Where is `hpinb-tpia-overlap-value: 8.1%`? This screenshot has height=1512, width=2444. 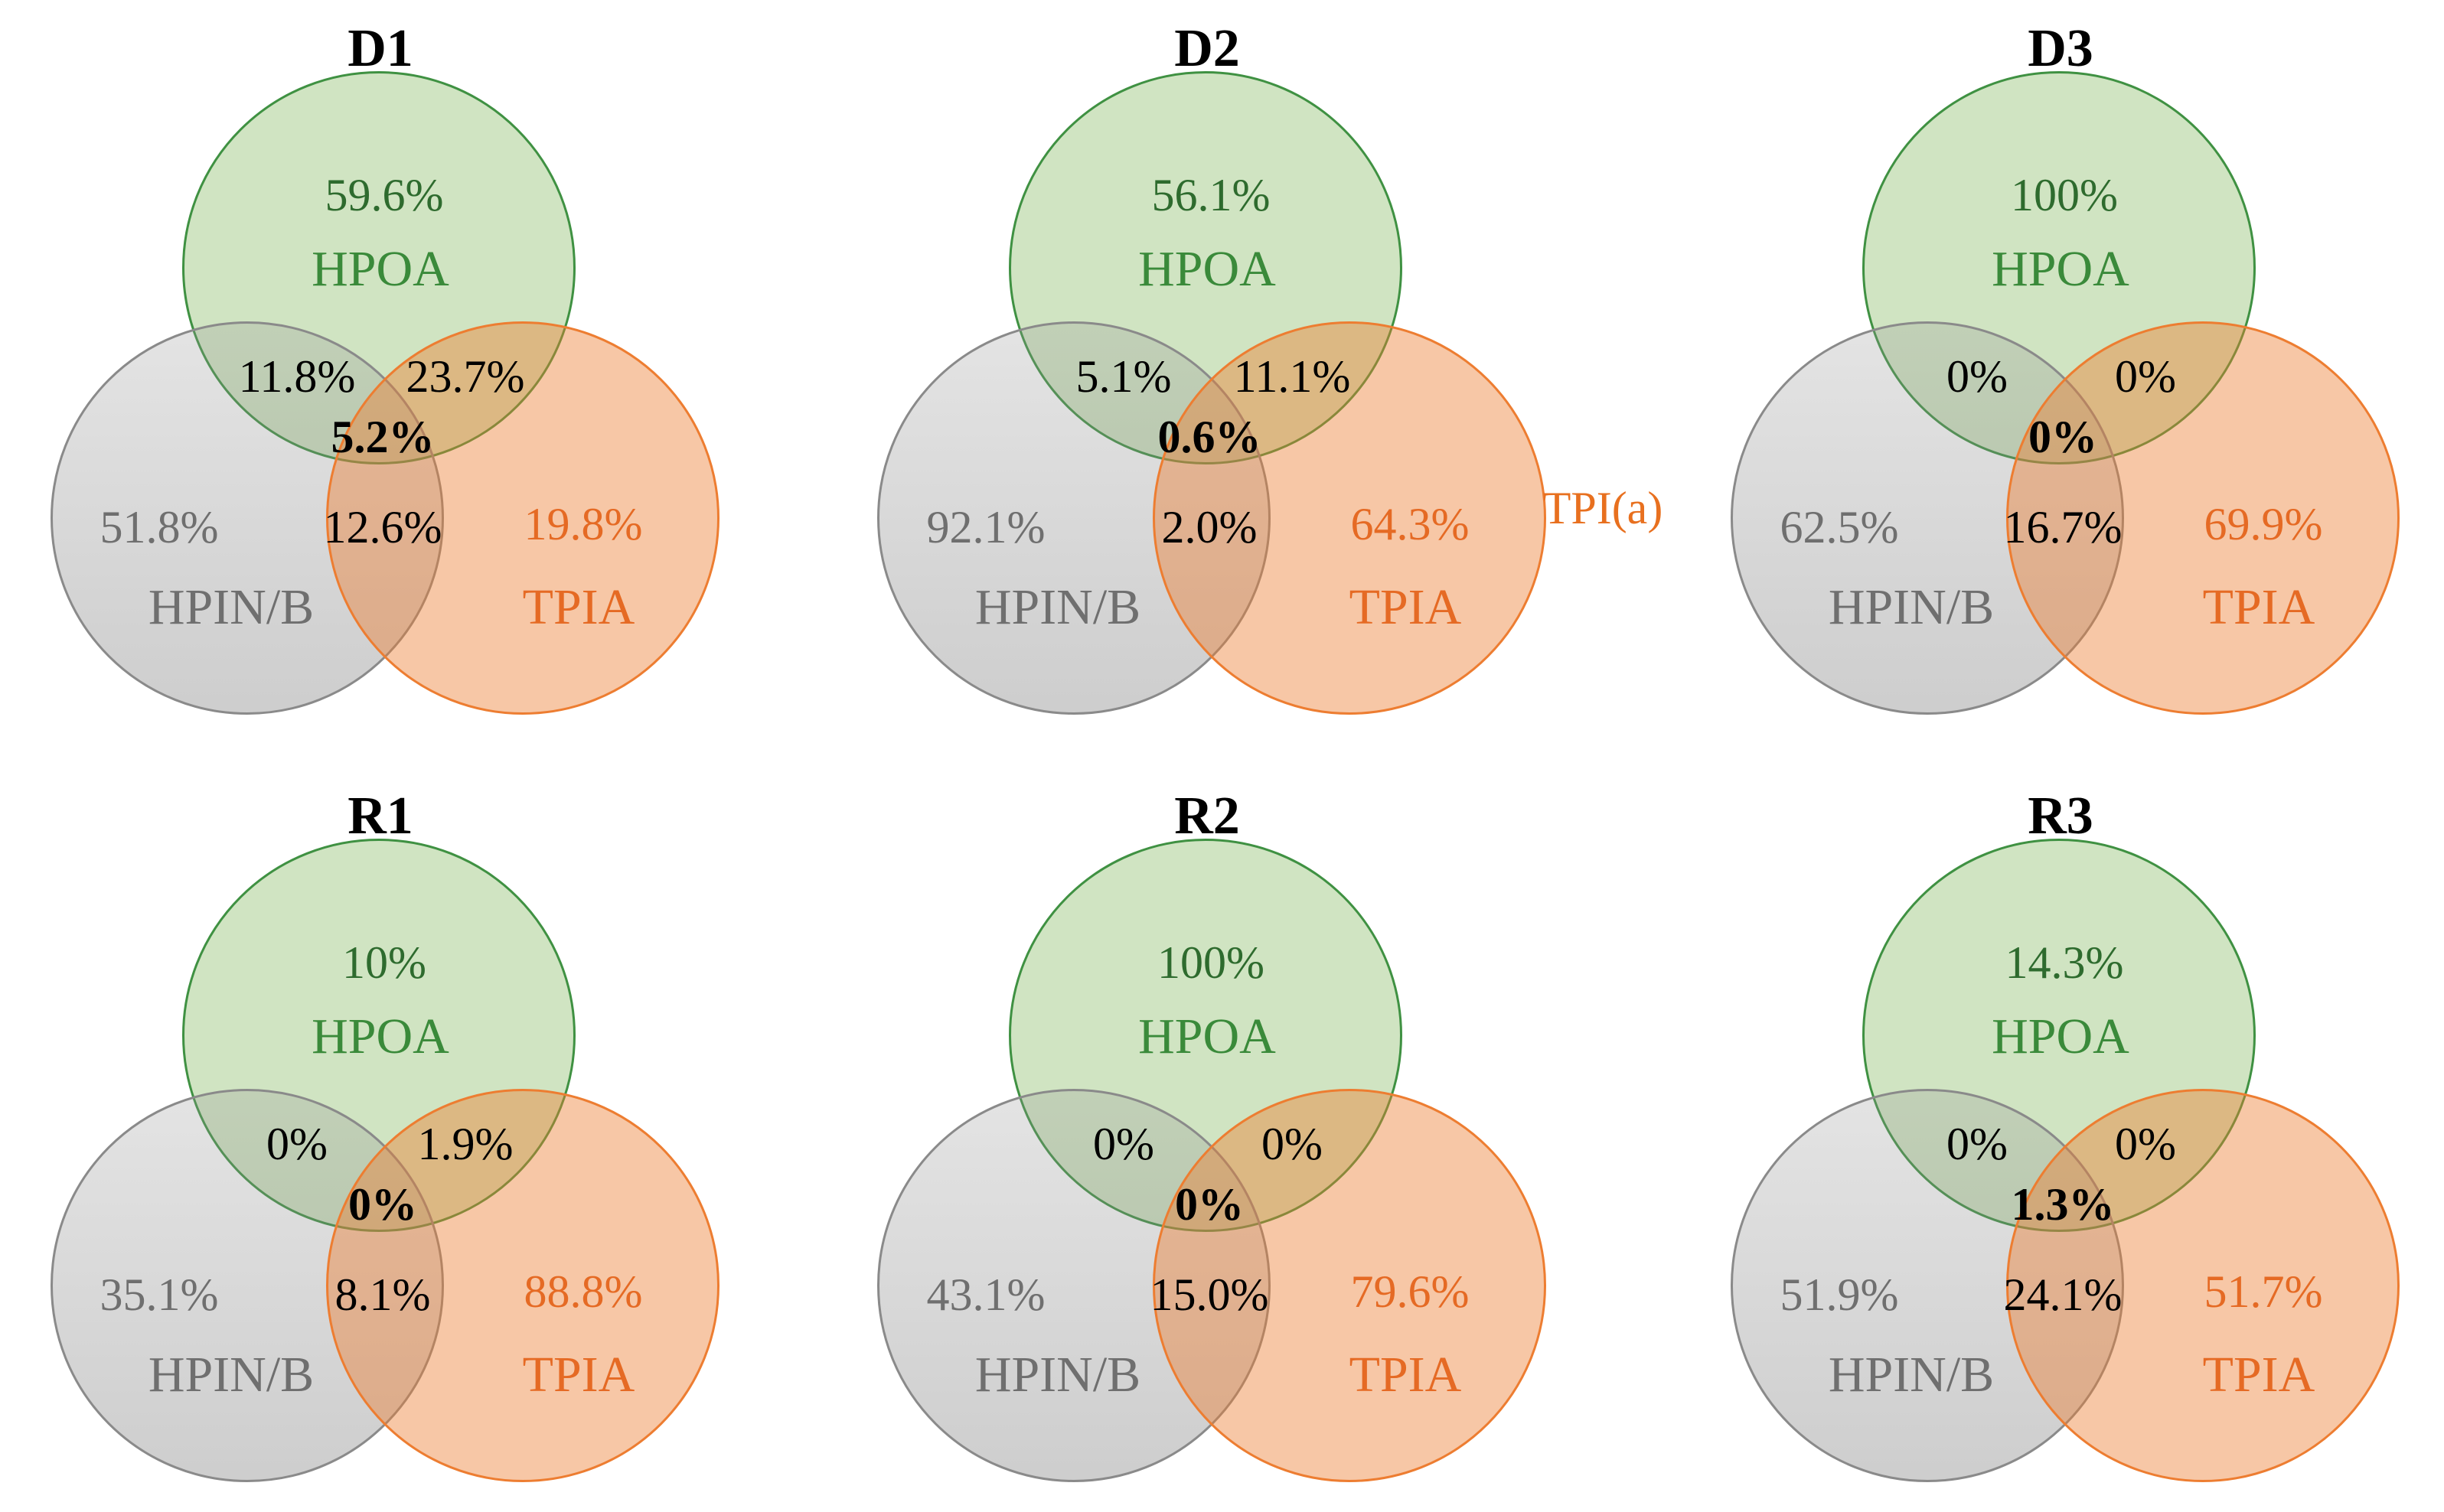 hpinb-tpia-overlap-value: 8.1% is located at coordinates (382, 1295).